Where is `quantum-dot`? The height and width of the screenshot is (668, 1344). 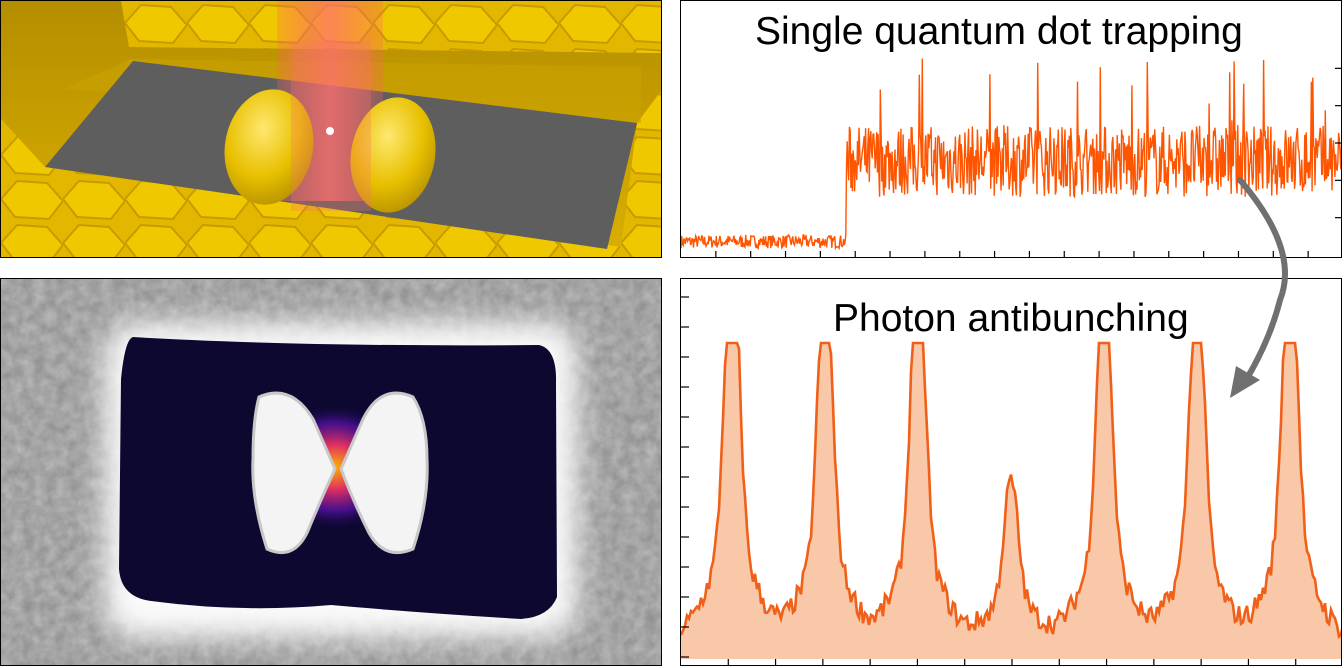
quantum-dot is located at coordinates (330, 131).